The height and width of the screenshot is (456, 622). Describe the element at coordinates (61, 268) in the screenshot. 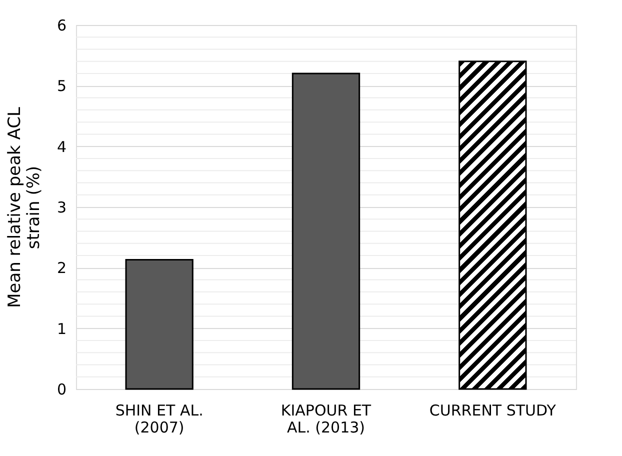

I see `y-tick-label: 2` at that location.